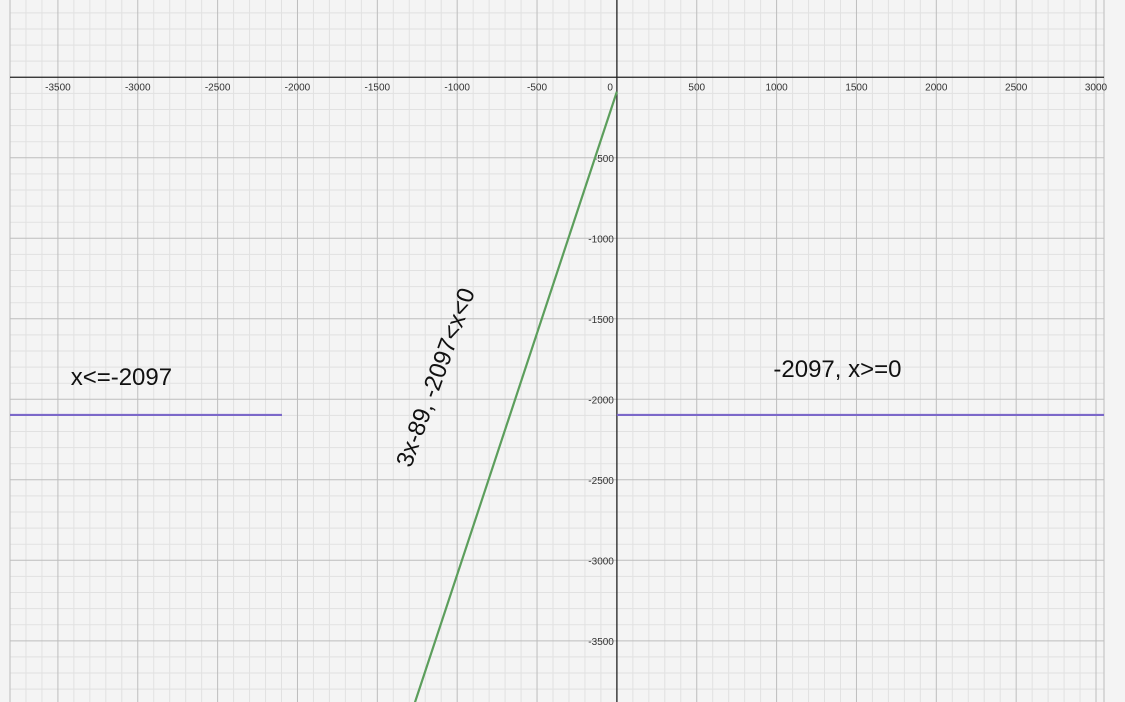  Describe the element at coordinates (218, 87) in the screenshot. I see `x-tick-label: -2500` at that location.